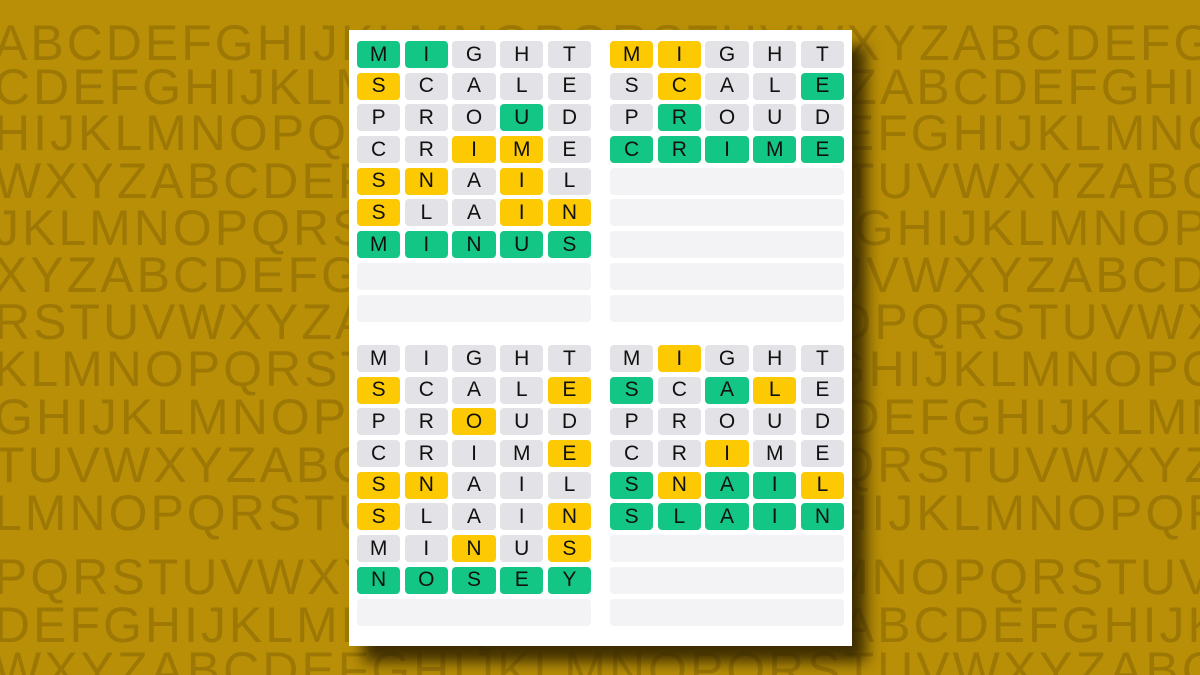 Image resolution: width=1200 pixels, height=675 pixels. I want to click on letter-tile-correct: U, so click(522, 245).